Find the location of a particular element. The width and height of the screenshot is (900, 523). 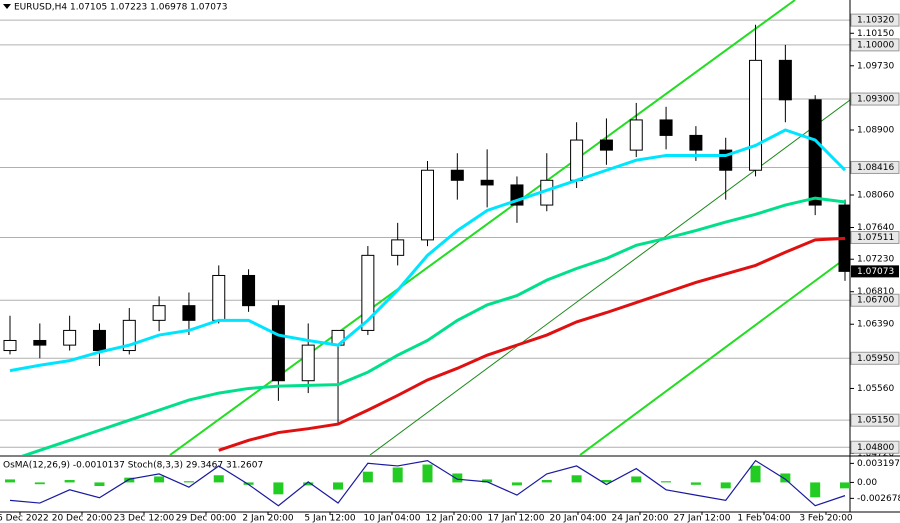

x-tick-label: 20 Jan 04:00 is located at coordinates (578, 518).